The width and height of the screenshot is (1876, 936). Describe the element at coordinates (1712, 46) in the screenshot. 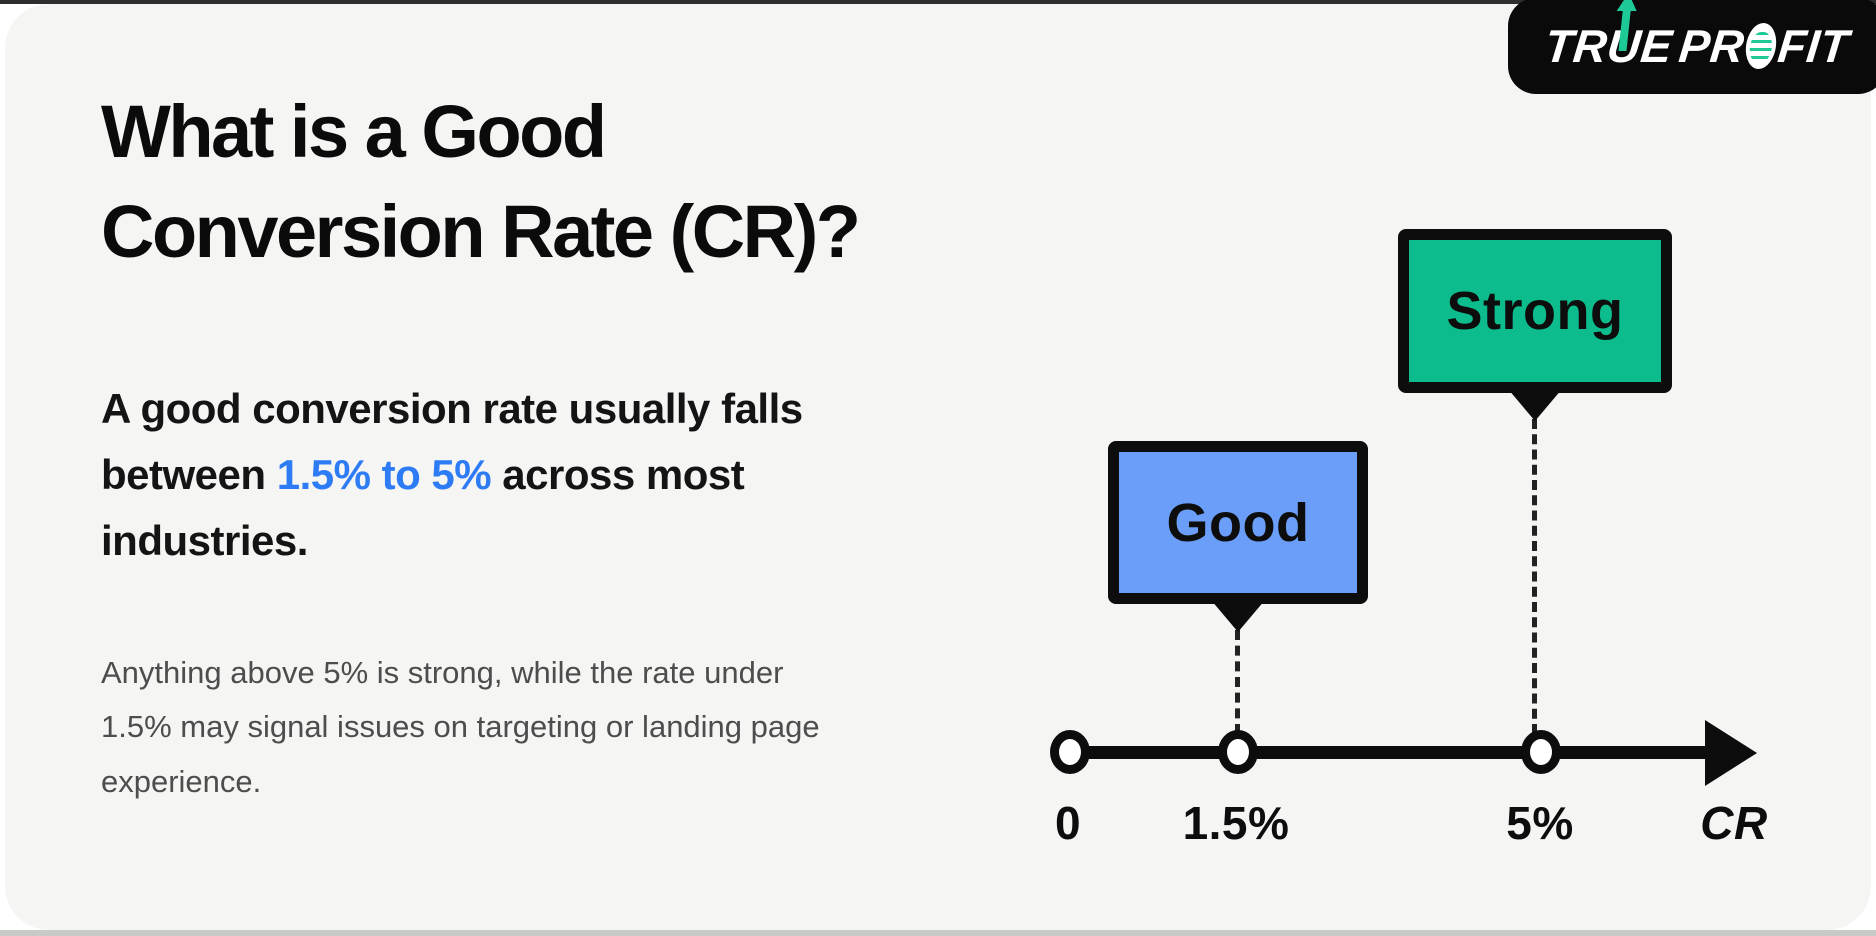

I see `logo-part-pr: PR` at that location.